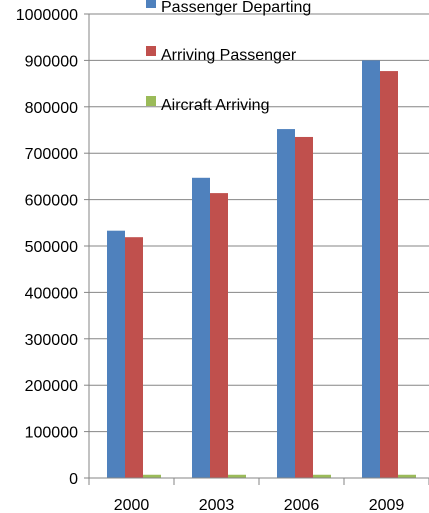  I want to click on legend-label: Arriving Passenger, so click(229, 55).